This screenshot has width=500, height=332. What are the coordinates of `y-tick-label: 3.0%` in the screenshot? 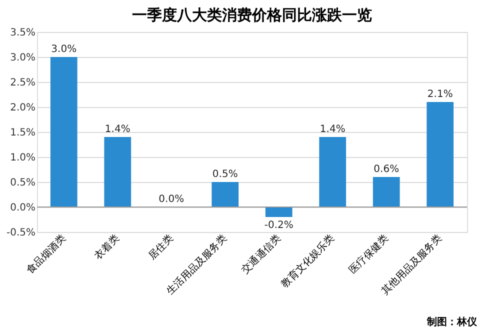 It's located at (23, 58).